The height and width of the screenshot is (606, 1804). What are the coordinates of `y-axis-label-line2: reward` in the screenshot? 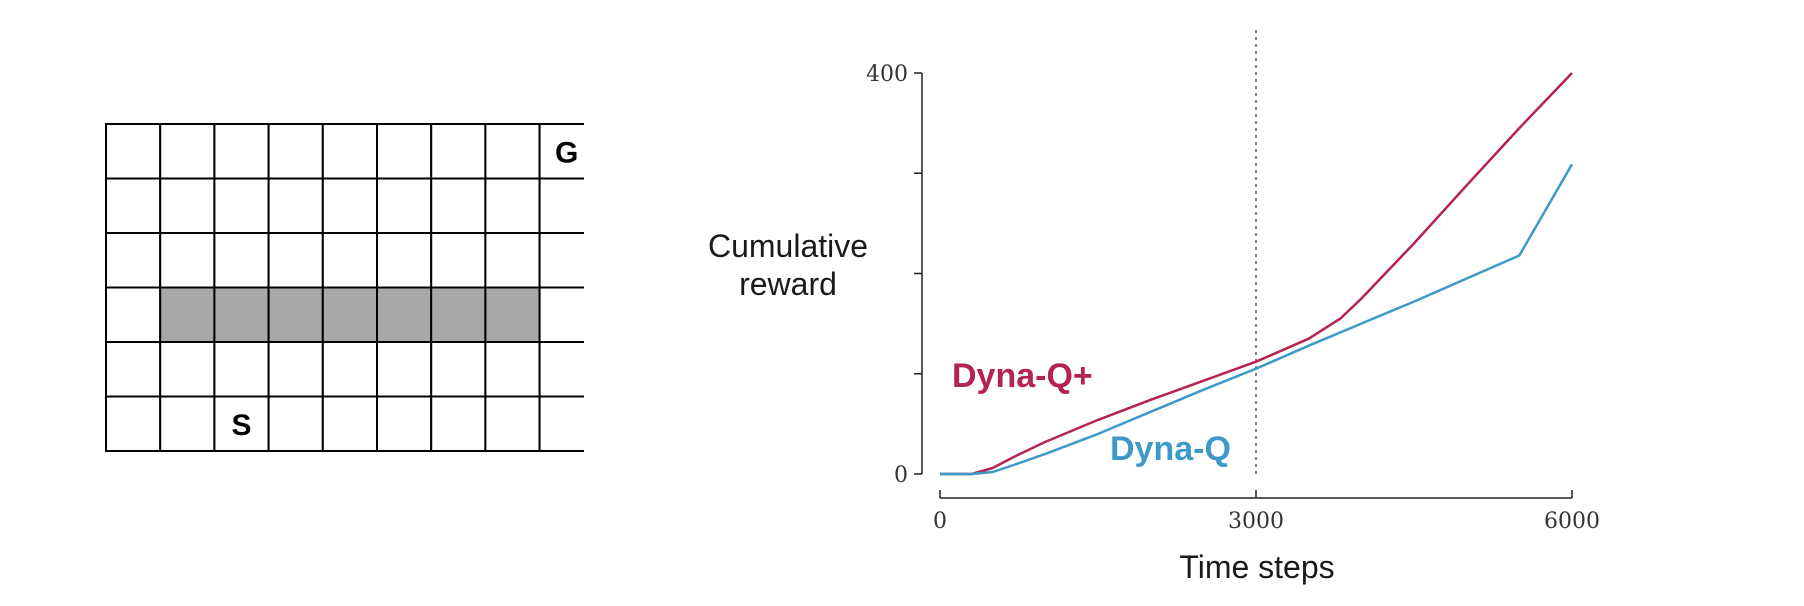 It's located at (788, 284).